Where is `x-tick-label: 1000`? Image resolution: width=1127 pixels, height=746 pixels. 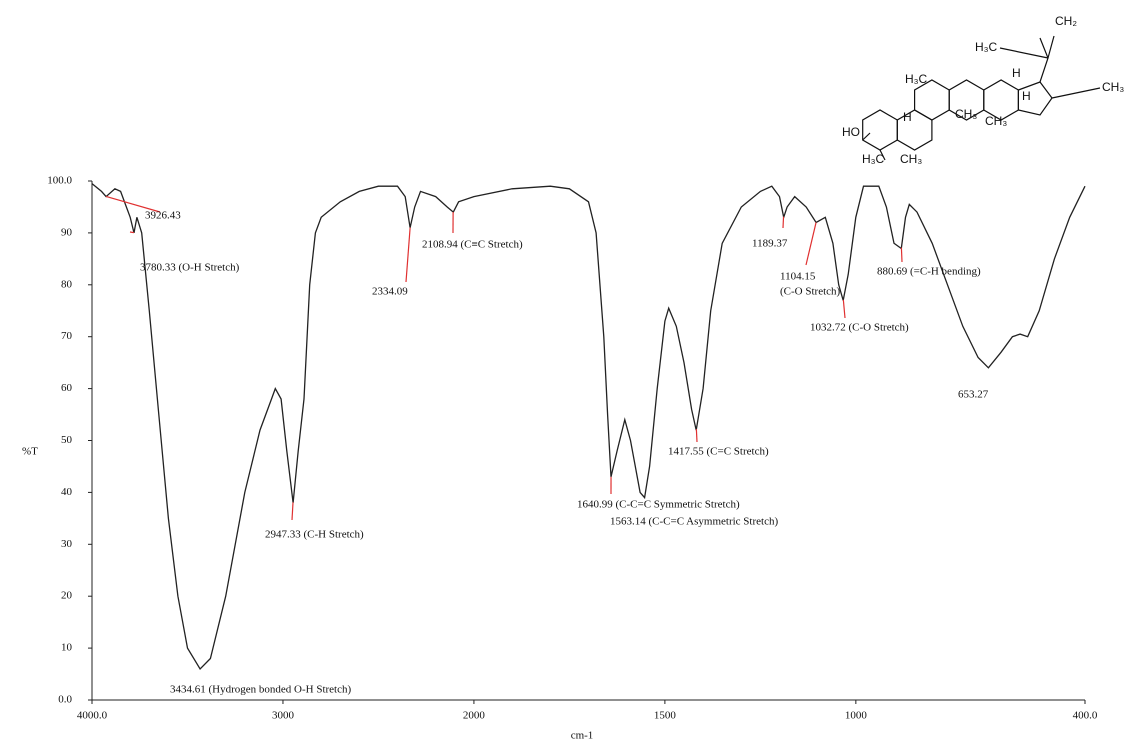
x-tick-label: 1000 is located at coordinates (856, 716).